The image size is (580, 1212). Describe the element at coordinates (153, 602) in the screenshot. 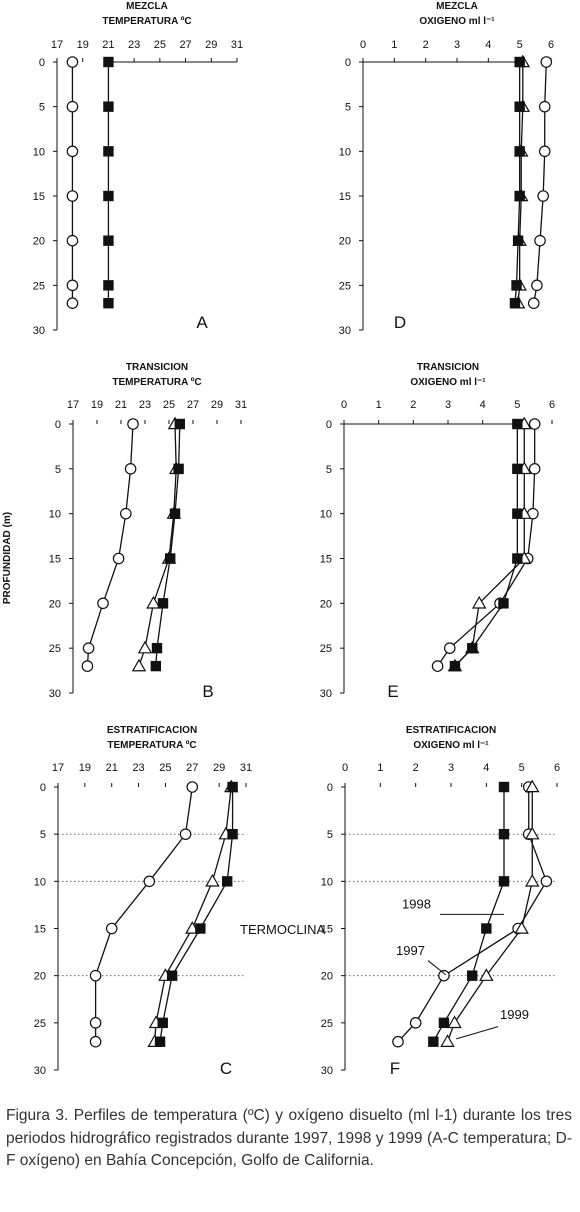

I see `panel-b-triangle-point` at that location.